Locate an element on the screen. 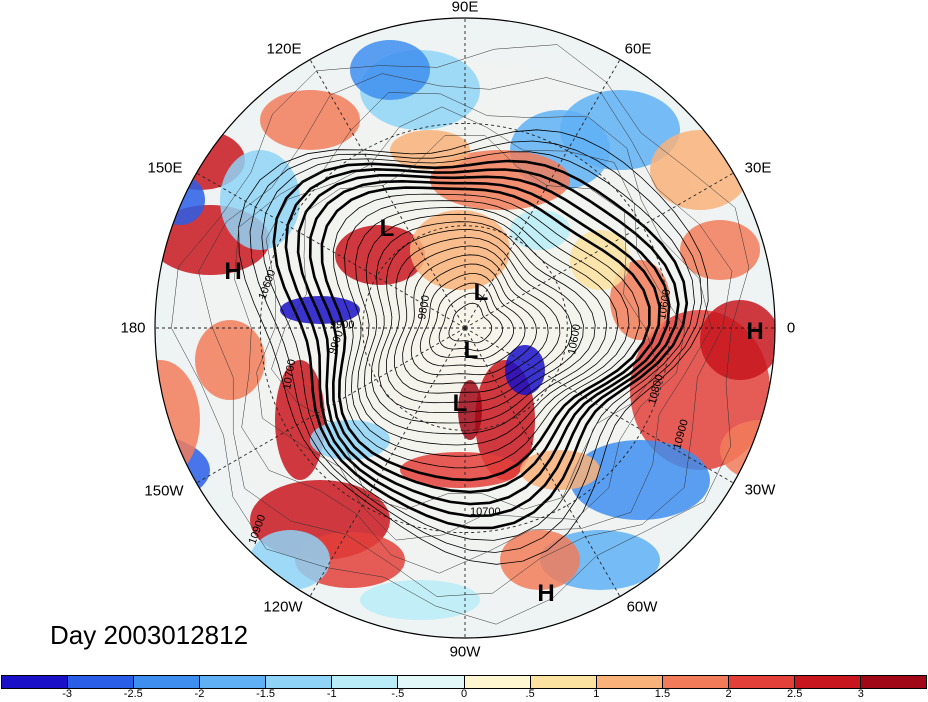 Image resolution: width=928 pixels, height=702 pixels. colorbar-tick-label: -1 is located at coordinates (331, 694).